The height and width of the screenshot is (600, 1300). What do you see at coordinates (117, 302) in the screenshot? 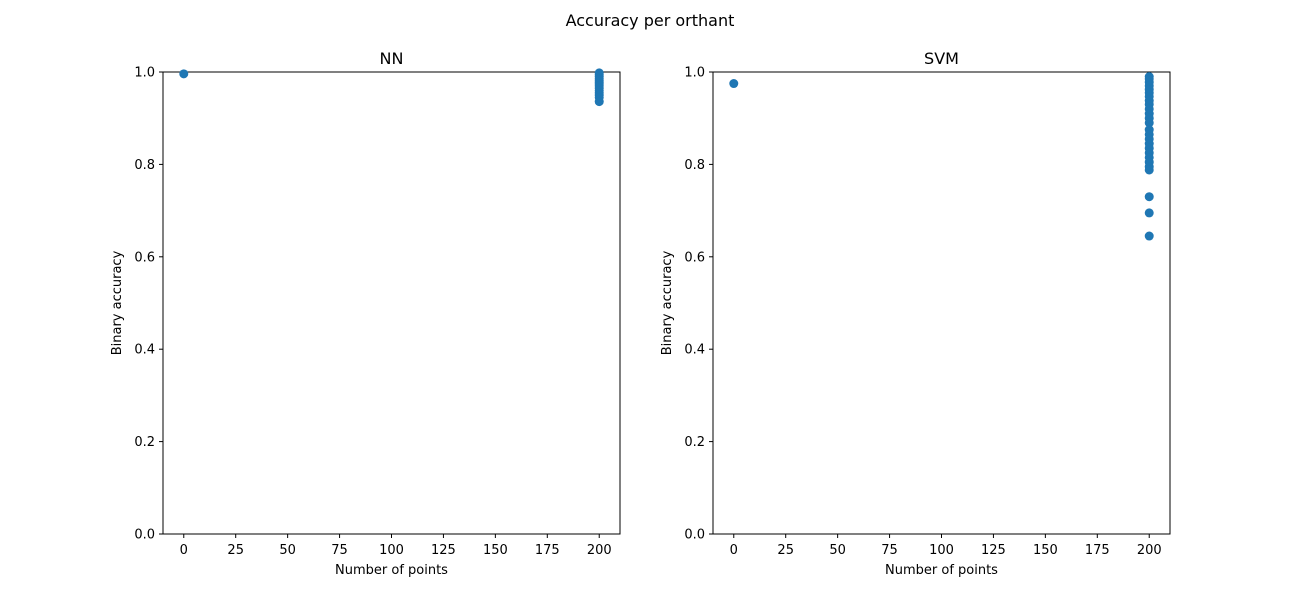
I see `nn-y-axis-label: Binary accuracy` at bounding box center [117, 302].